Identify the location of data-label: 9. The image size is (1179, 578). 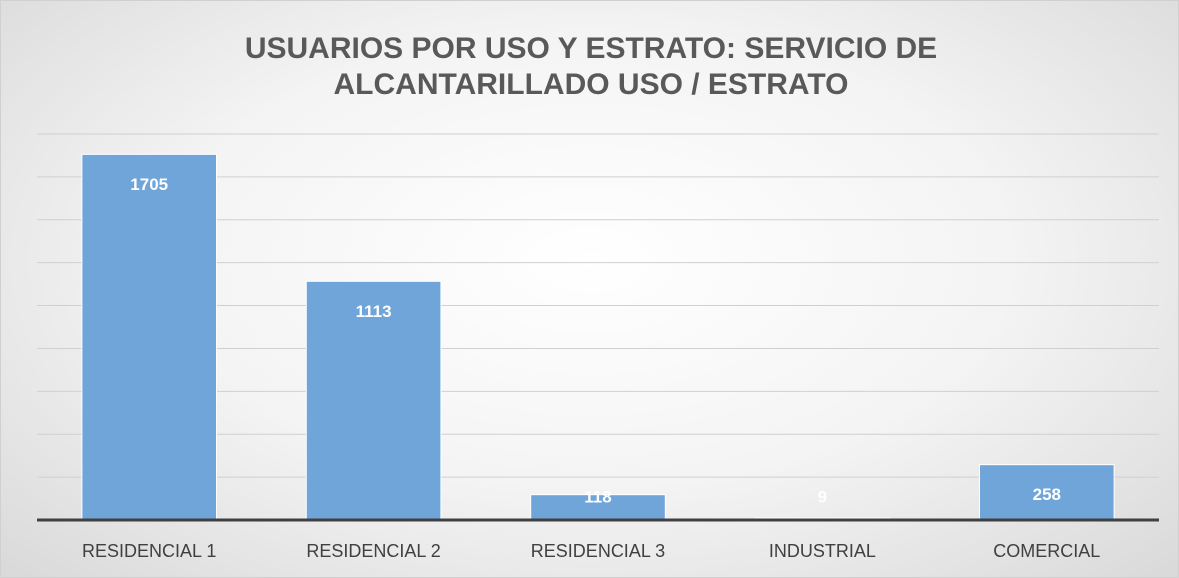
(822, 496).